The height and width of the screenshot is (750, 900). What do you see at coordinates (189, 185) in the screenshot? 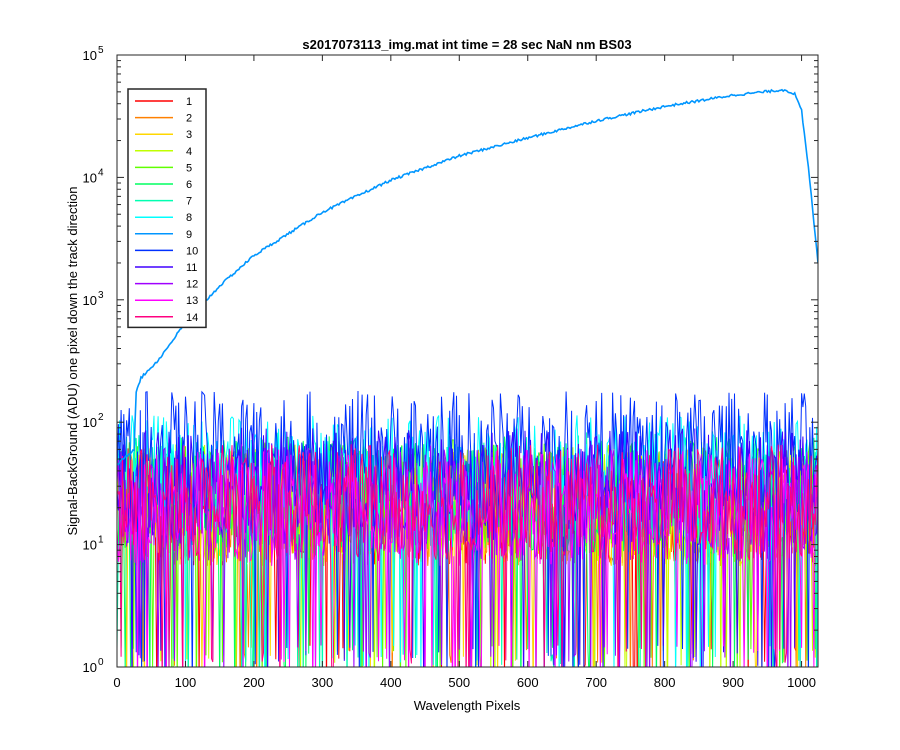
I see `legend-label-6: 6` at bounding box center [189, 185].